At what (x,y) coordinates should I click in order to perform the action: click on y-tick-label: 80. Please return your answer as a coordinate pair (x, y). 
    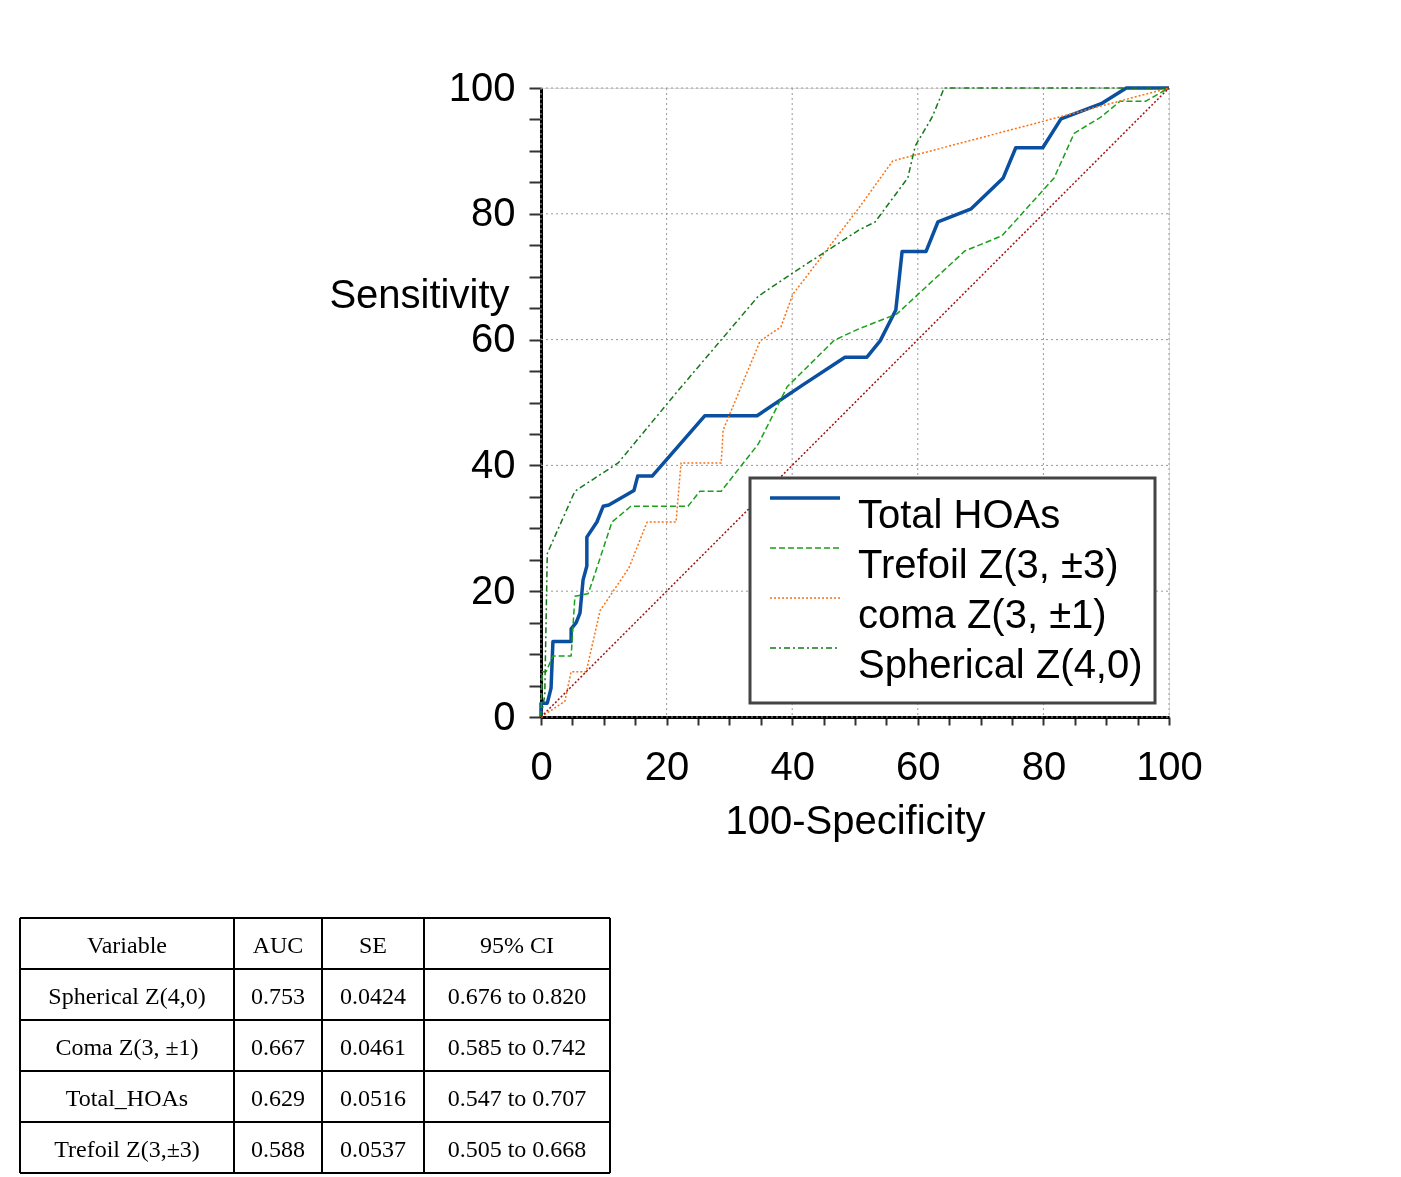
    Looking at the image, I should click on (493, 212).